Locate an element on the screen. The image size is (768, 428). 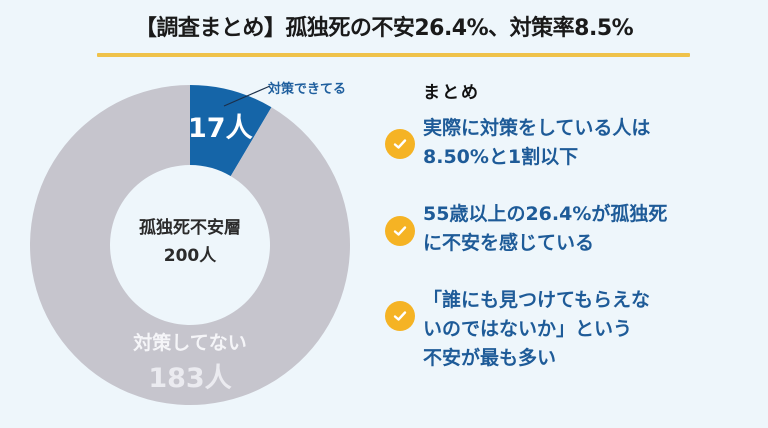
segment-value-countermeasure: 17人 is located at coordinates (220, 128).